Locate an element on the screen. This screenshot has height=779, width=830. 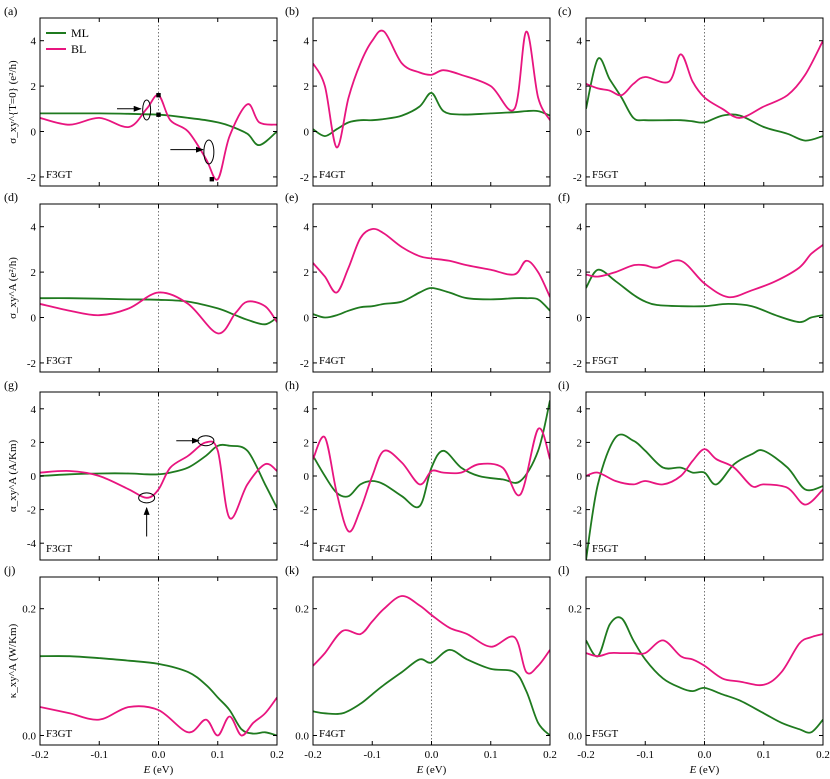
panel-c: -2 0 2 4 (c) F5GT is located at coordinates (691, 95).